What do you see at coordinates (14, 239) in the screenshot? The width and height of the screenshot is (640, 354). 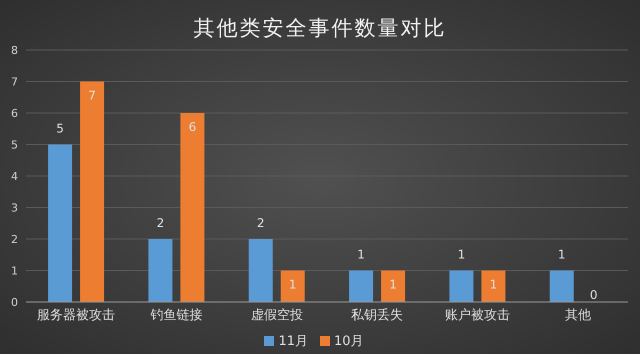 I see `y-tick-label: 2` at bounding box center [14, 239].